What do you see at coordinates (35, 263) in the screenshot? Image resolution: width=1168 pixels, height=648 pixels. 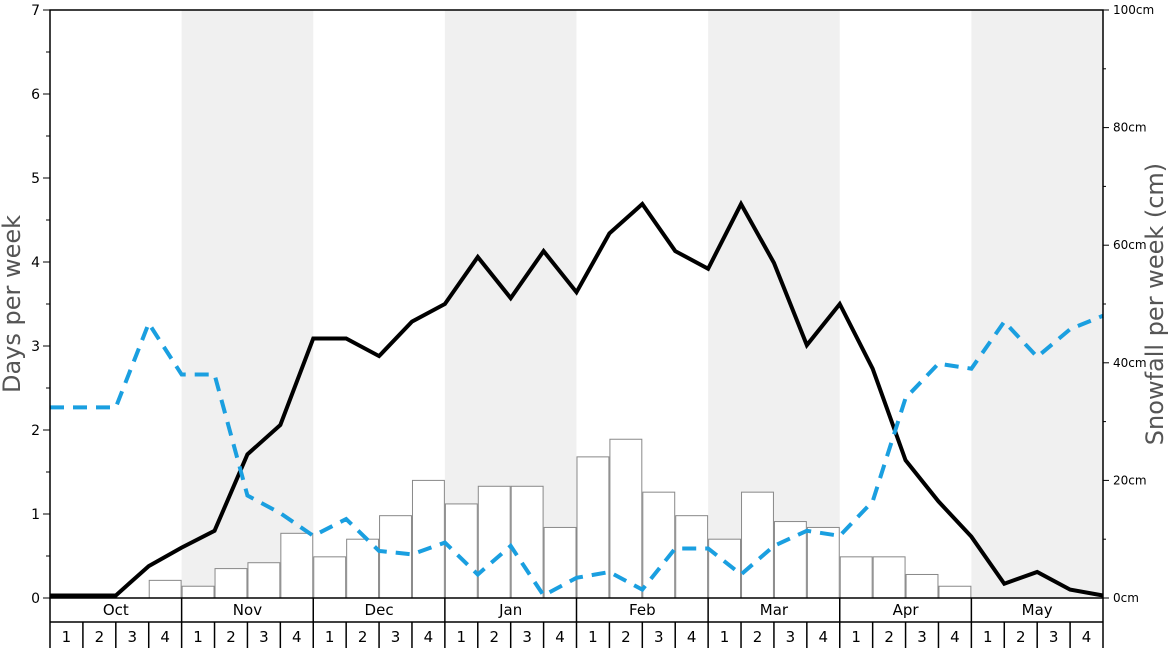 I see `left-tick-label: 4` at bounding box center [35, 263].